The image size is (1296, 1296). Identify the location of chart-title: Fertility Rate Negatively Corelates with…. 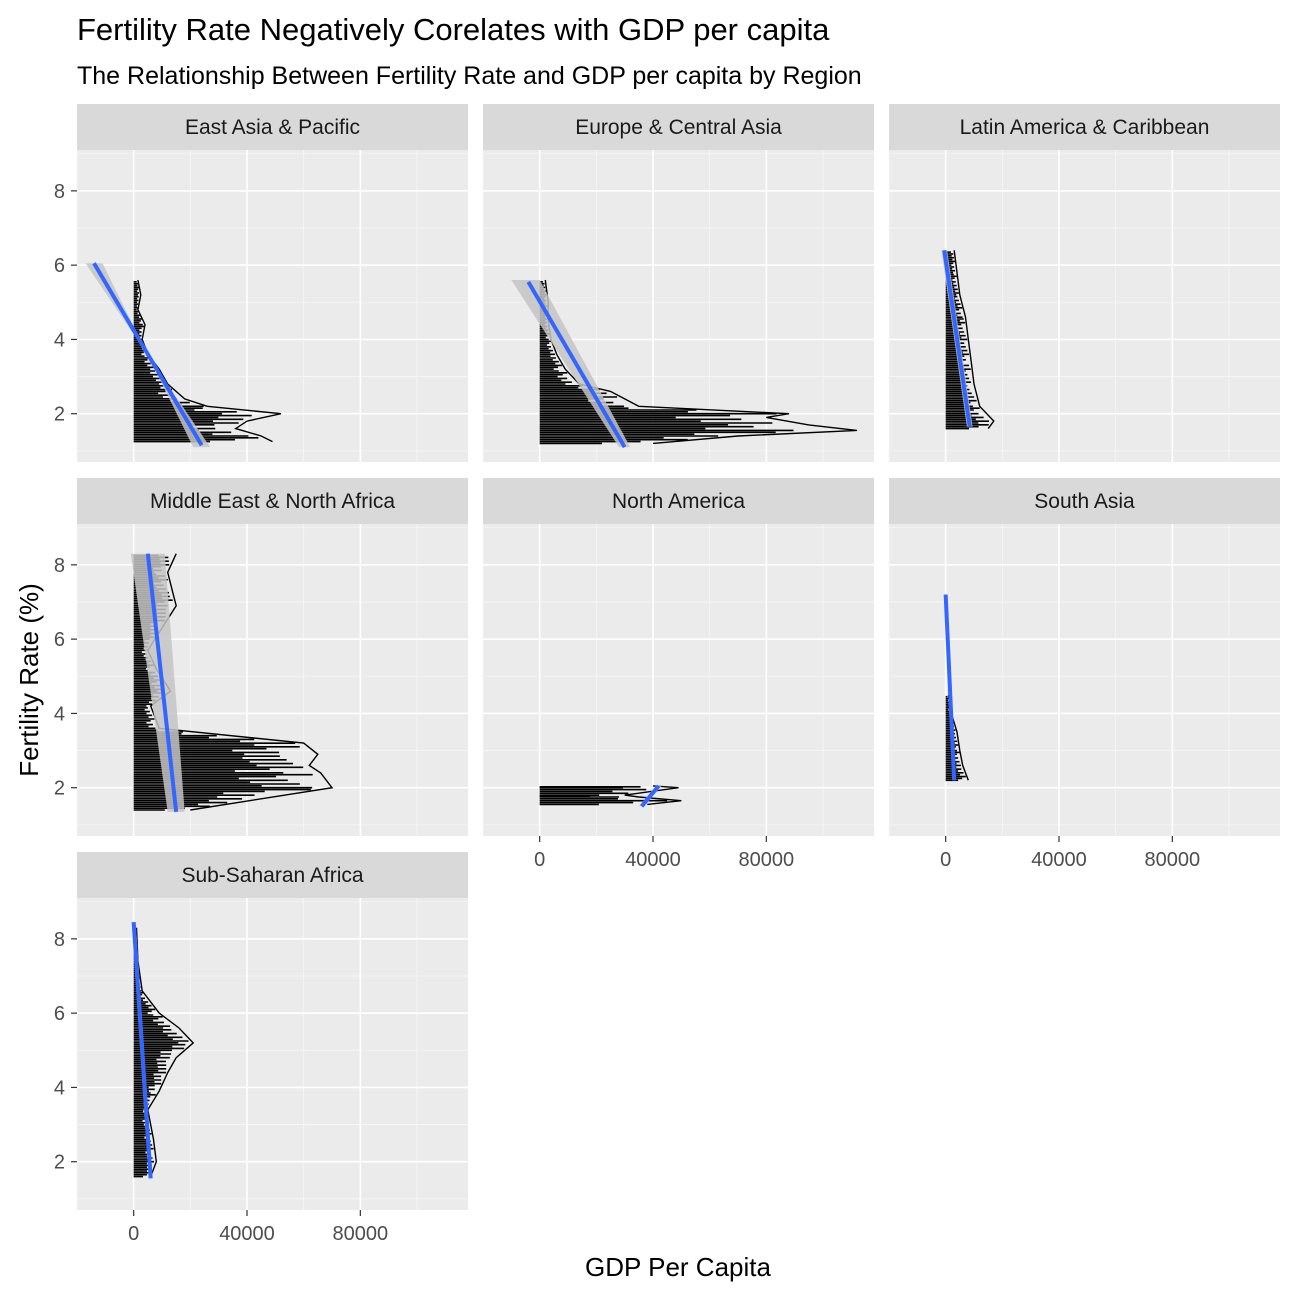
(453, 29).